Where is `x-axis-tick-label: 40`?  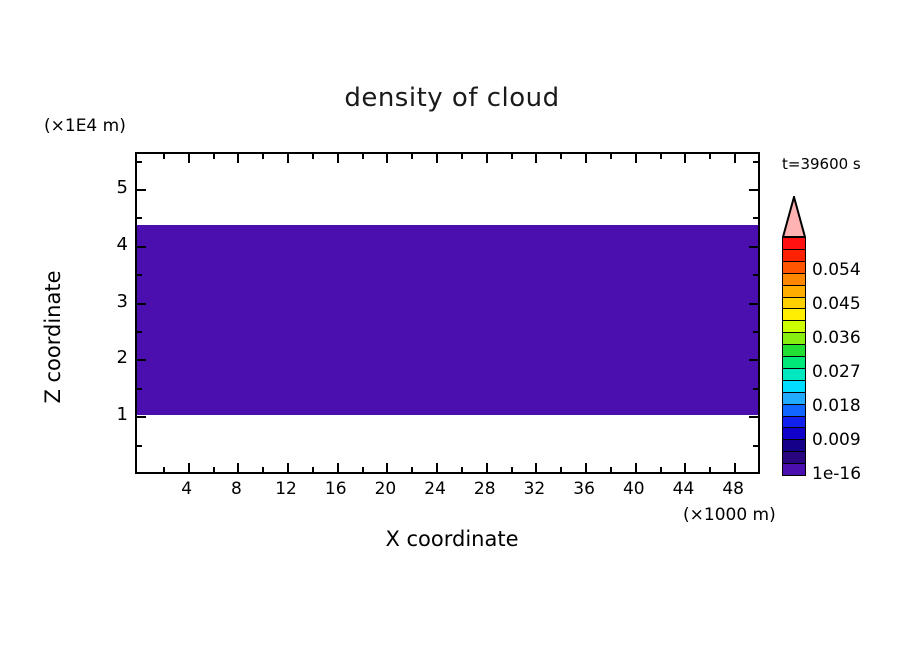
x-axis-tick-label: 40 is located at coordinates (633, 489).